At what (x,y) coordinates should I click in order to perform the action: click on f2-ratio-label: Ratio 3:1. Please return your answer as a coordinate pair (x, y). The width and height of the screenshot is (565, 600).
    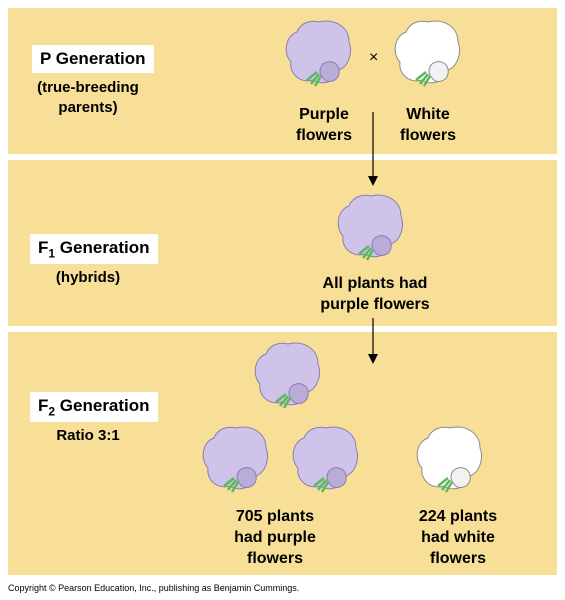
    Looking at the image, I should click on (88, 435).